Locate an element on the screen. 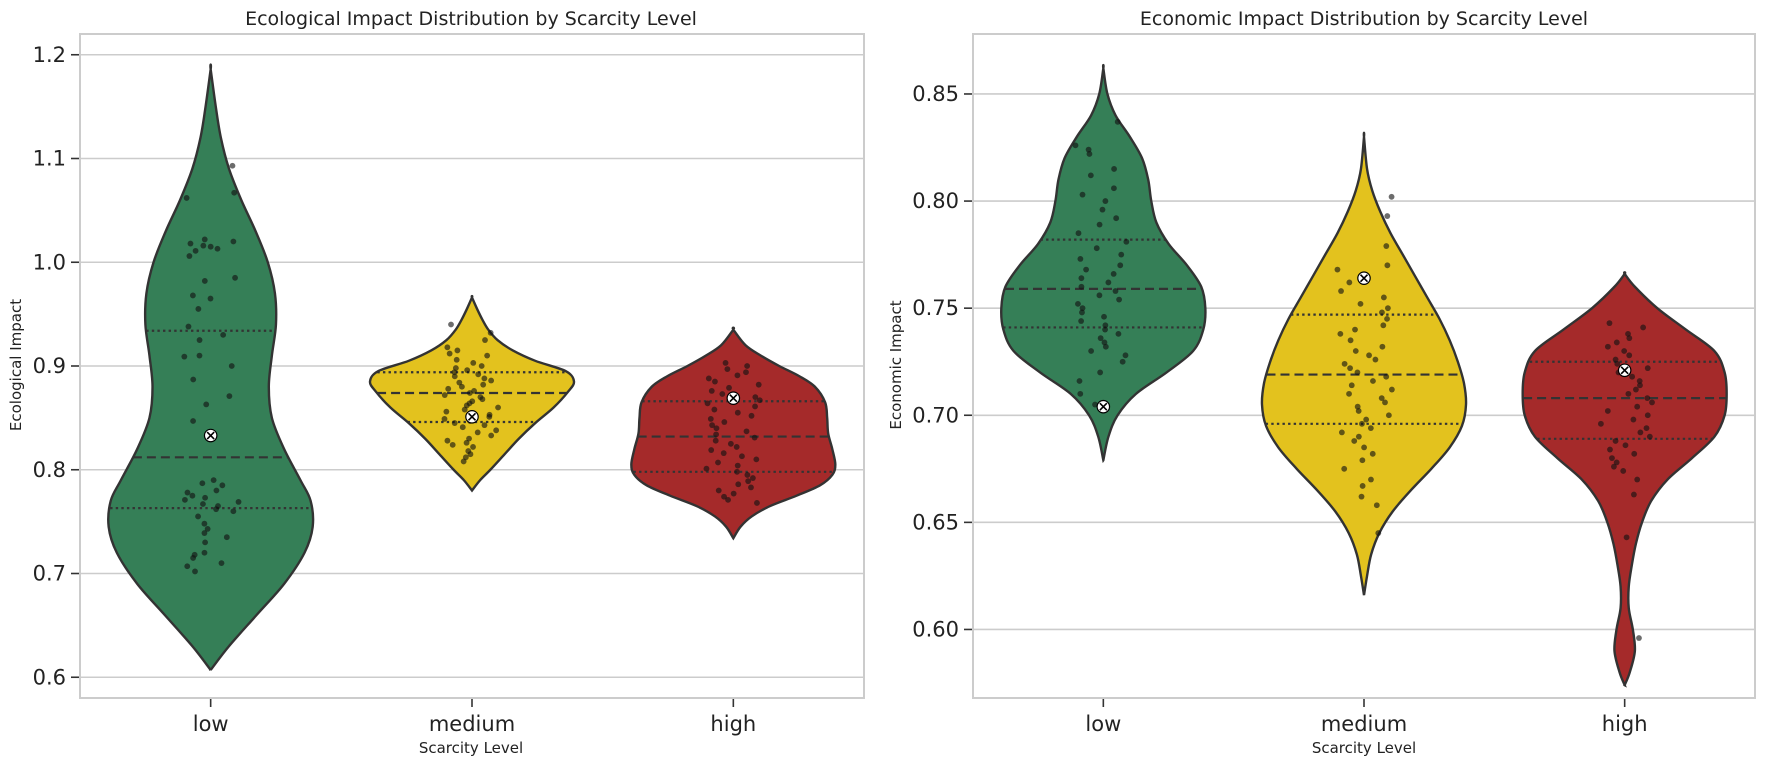 This screenshot has height=766, width=1766. y-tick-label: 0.80 is located at coordinates (935, 201).